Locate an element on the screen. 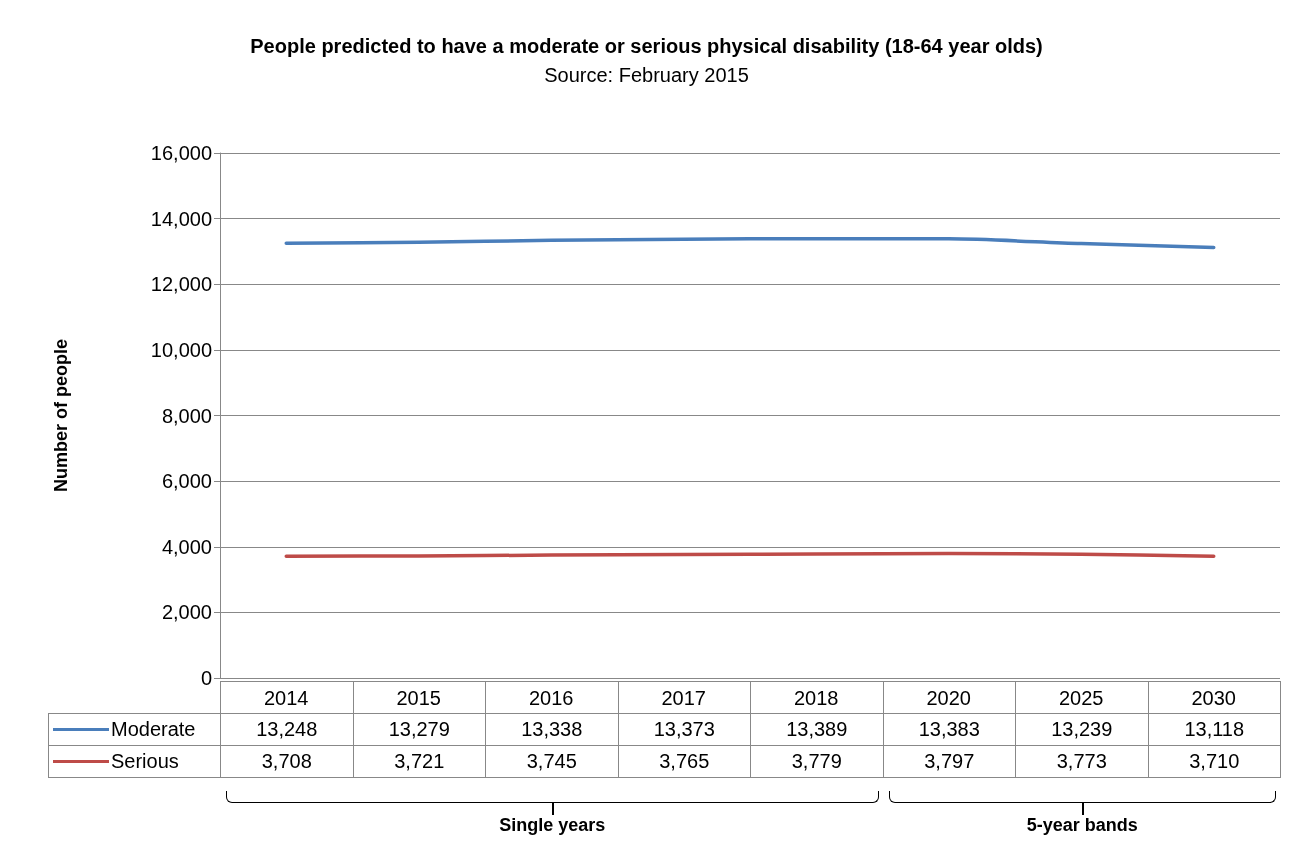 The image size is (1293, 843). data-label: 3,745 is located at coordinates (552, 761).